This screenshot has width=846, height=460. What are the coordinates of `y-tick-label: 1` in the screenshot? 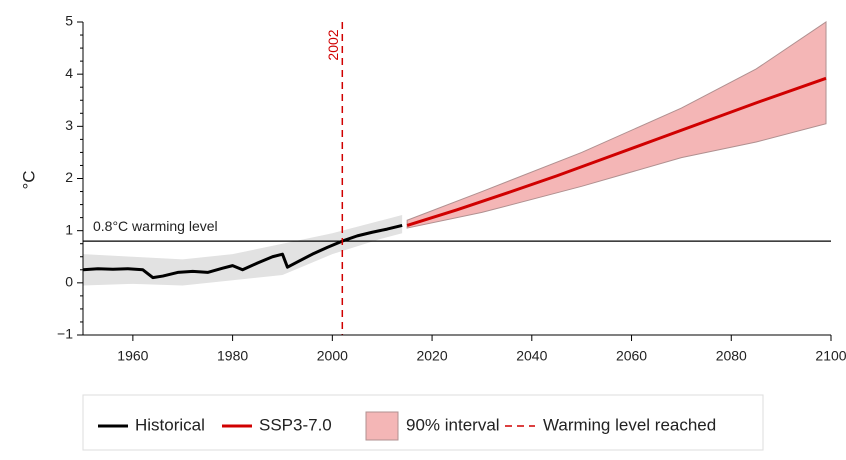 It's located at (69, 229).